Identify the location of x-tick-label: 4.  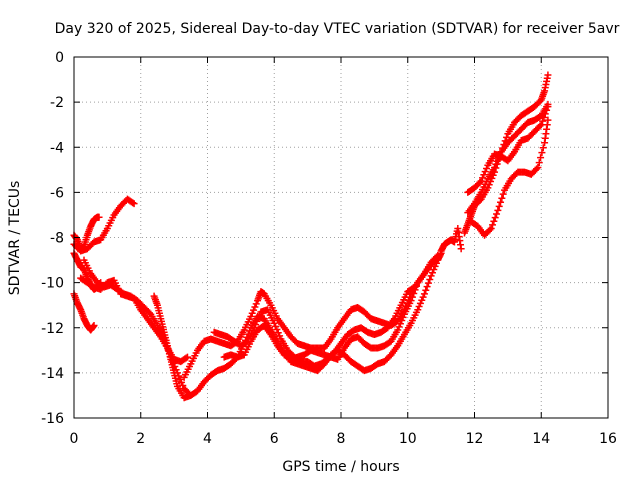
(207, 439).